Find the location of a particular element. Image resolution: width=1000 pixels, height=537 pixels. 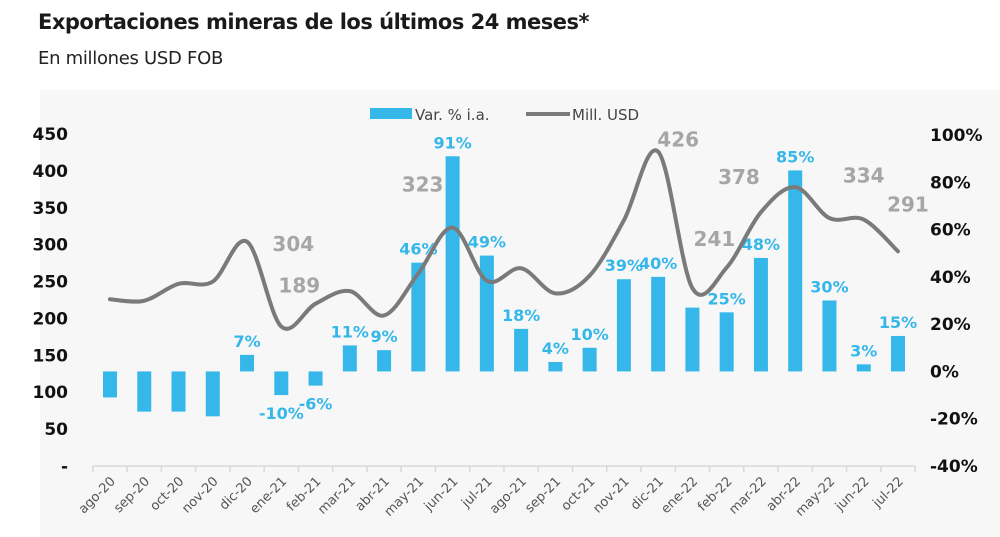

line-data-label: 334 is located at coordinates (864, 176).